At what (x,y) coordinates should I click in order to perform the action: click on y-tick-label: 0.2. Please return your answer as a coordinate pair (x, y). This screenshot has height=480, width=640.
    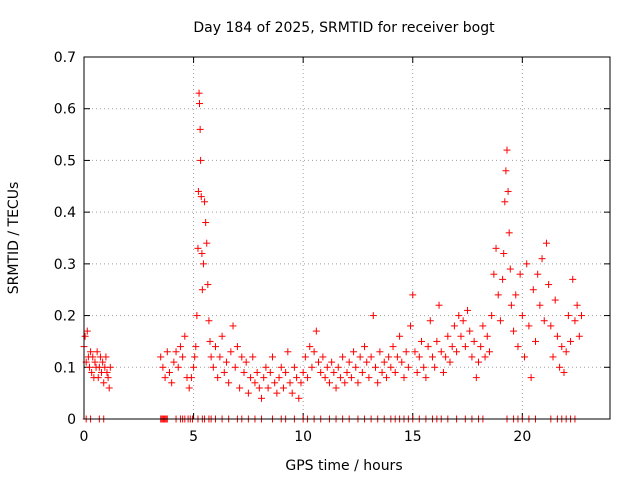
    Looking at the image, I should click on (65, 317).